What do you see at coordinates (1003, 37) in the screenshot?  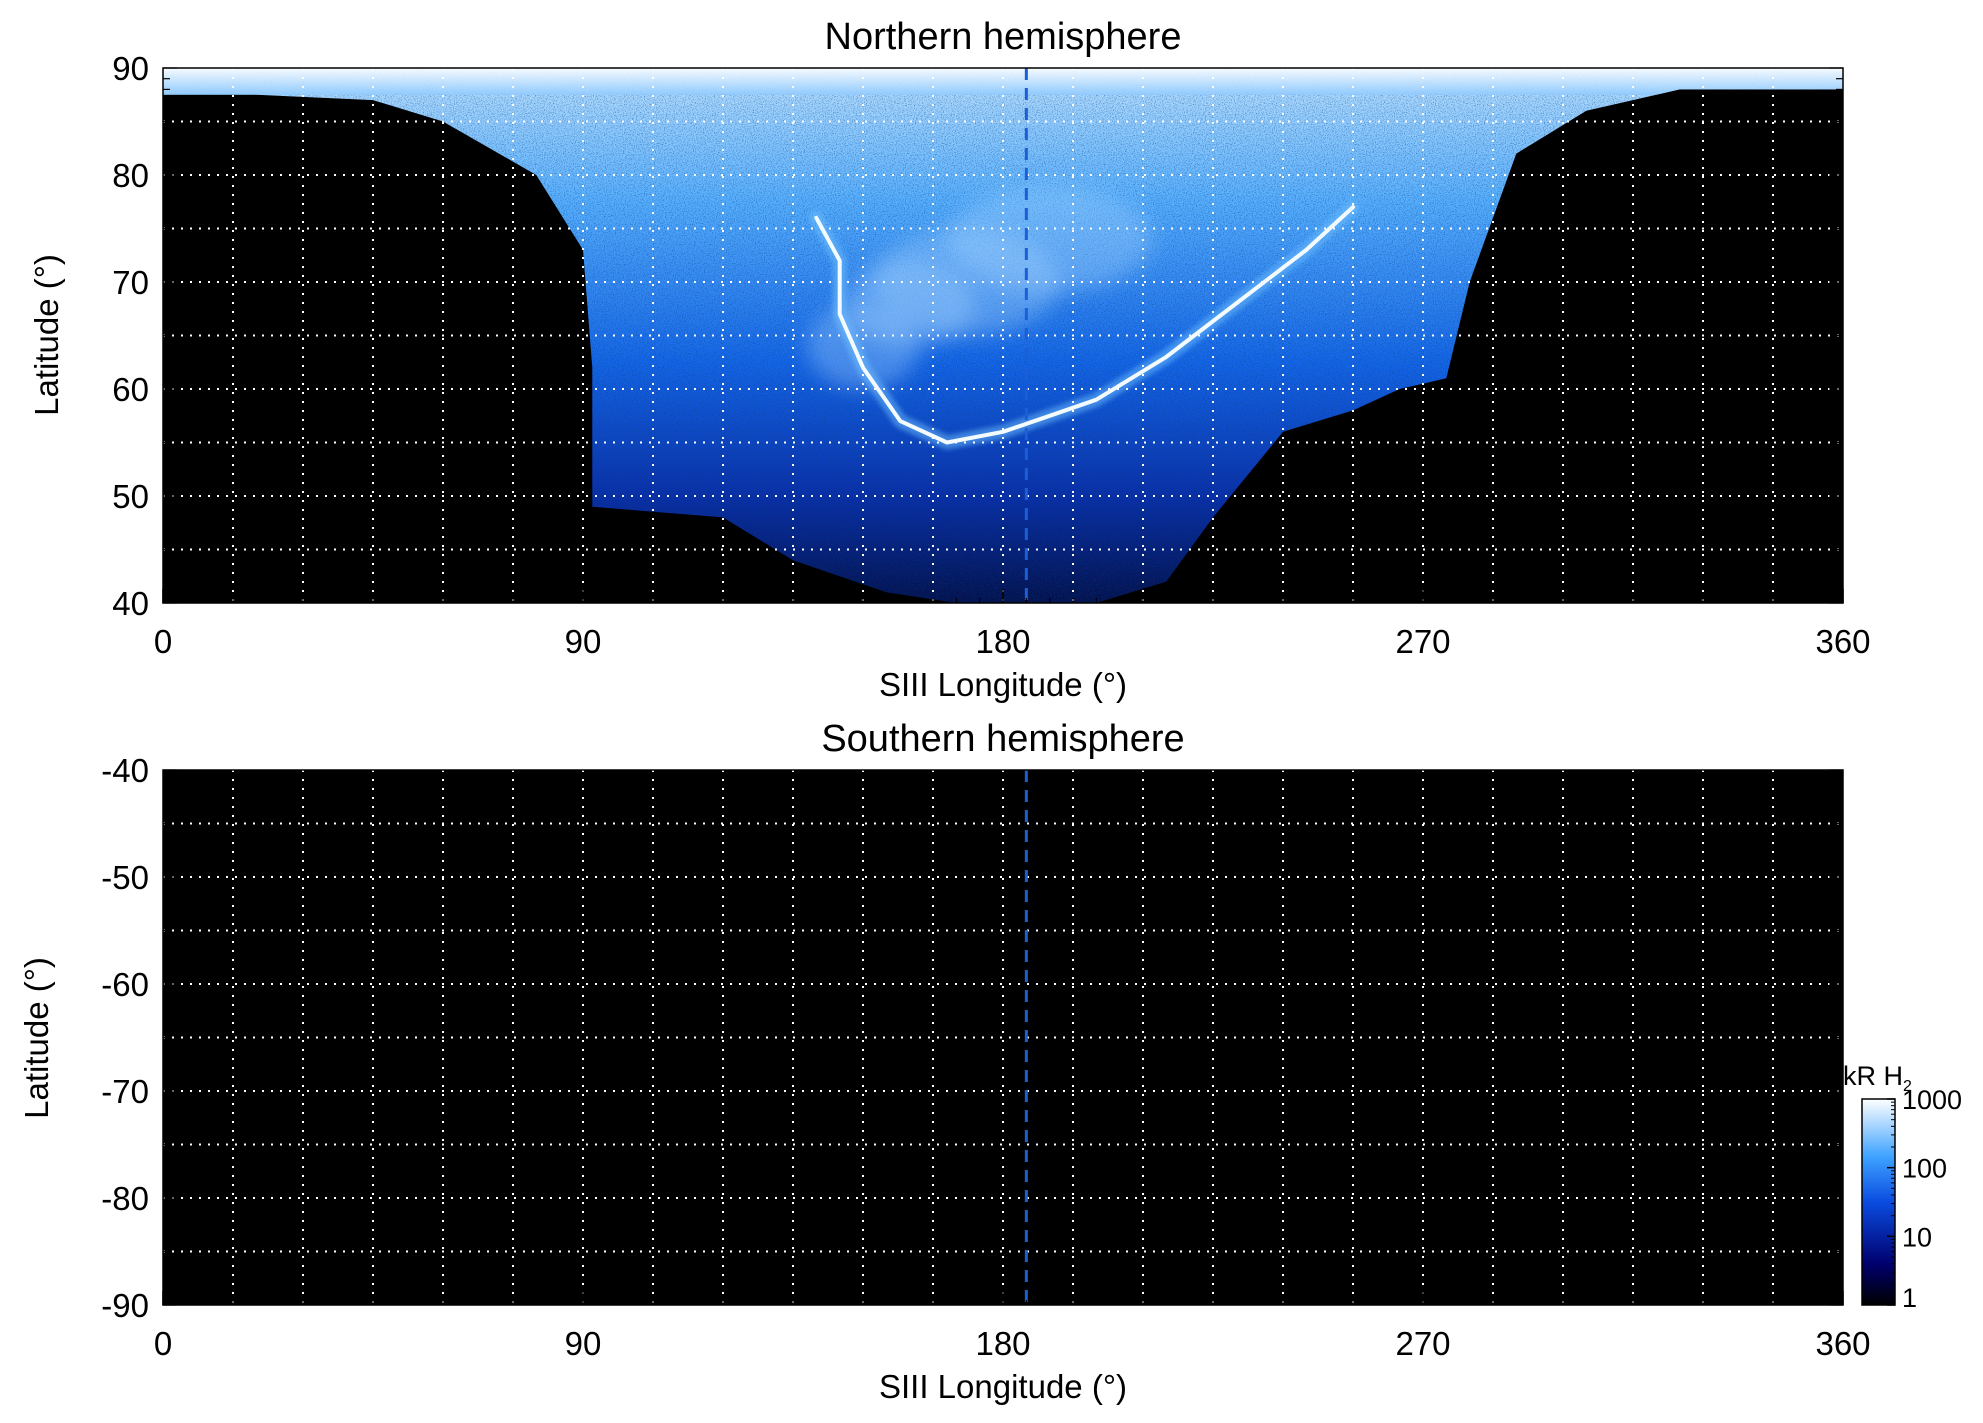 I see `north-title: Northern hemisphere` at bounding box center [1003, 37].